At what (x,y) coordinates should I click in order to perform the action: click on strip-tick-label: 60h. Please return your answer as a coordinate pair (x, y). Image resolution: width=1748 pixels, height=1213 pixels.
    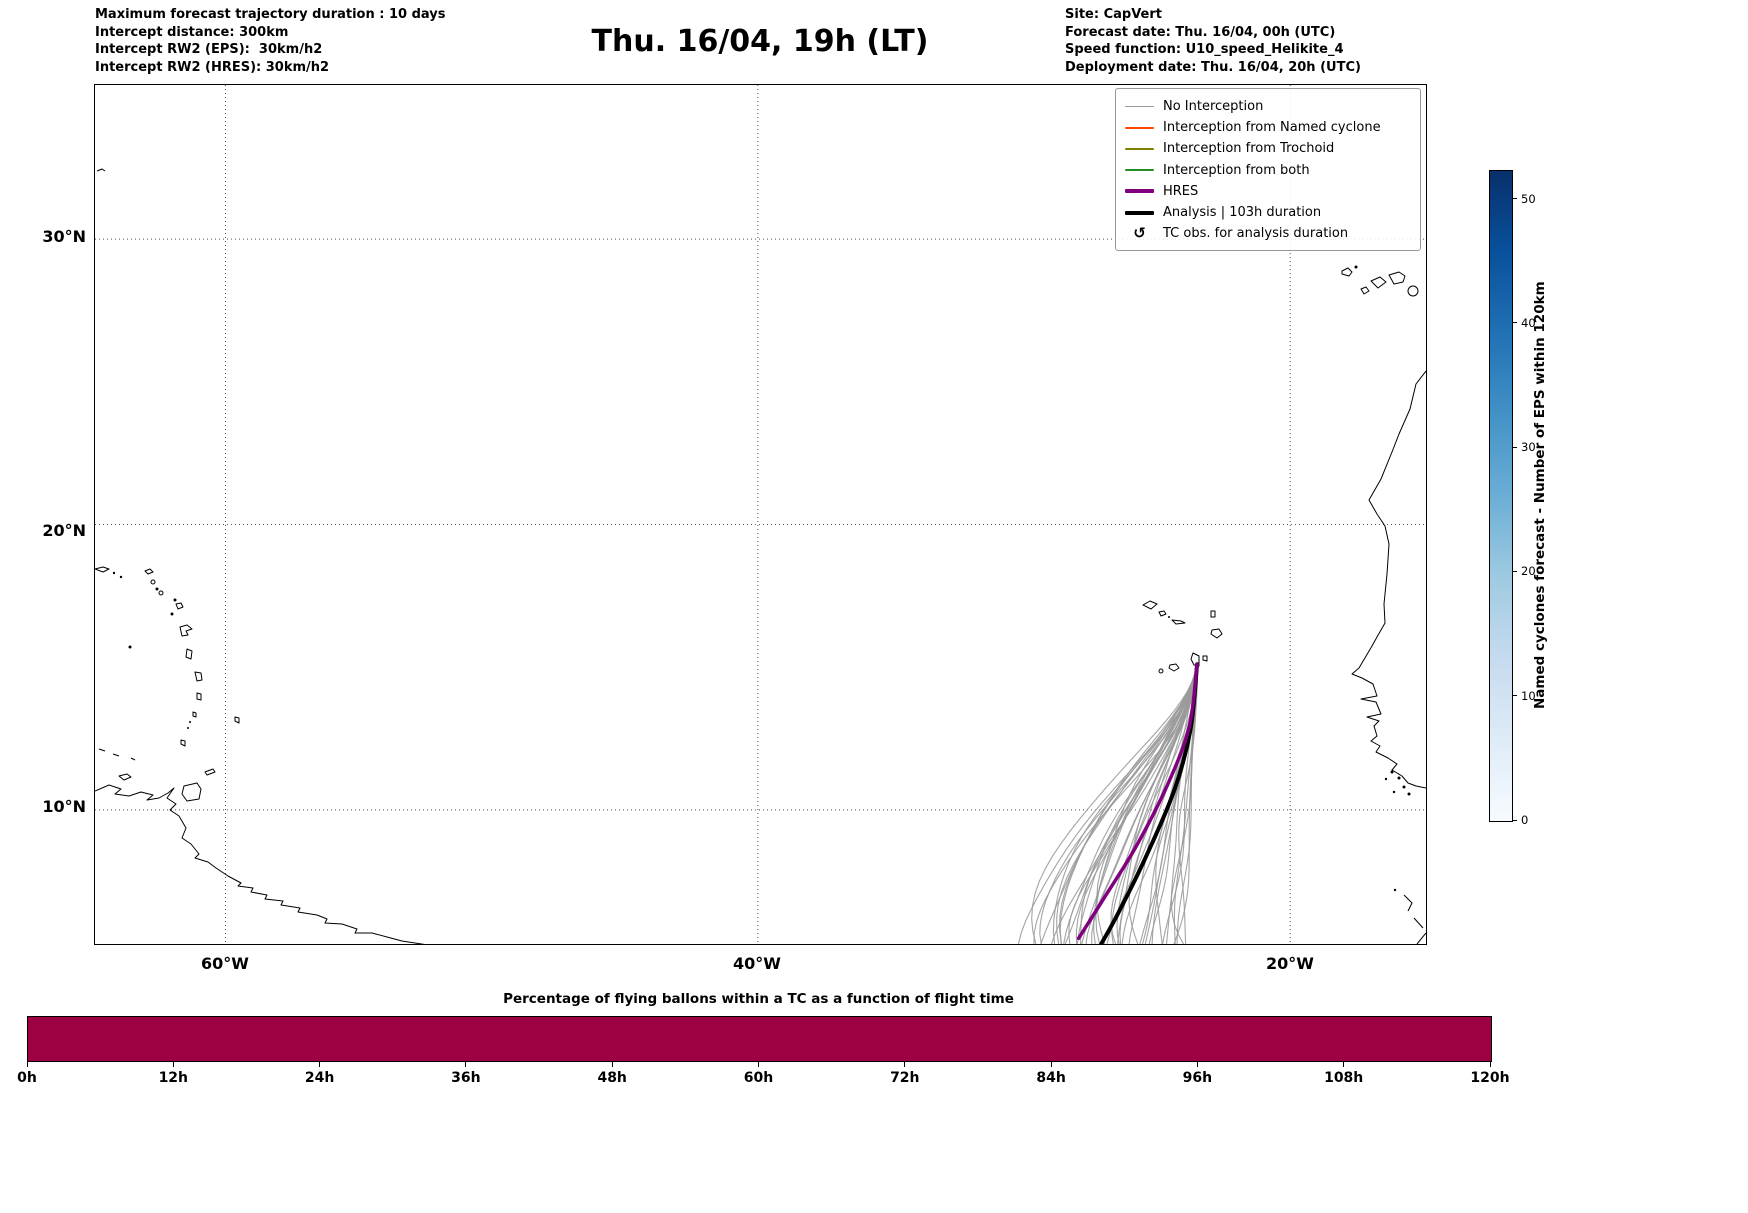
    Looking at the image, I should click on (758, 1078).